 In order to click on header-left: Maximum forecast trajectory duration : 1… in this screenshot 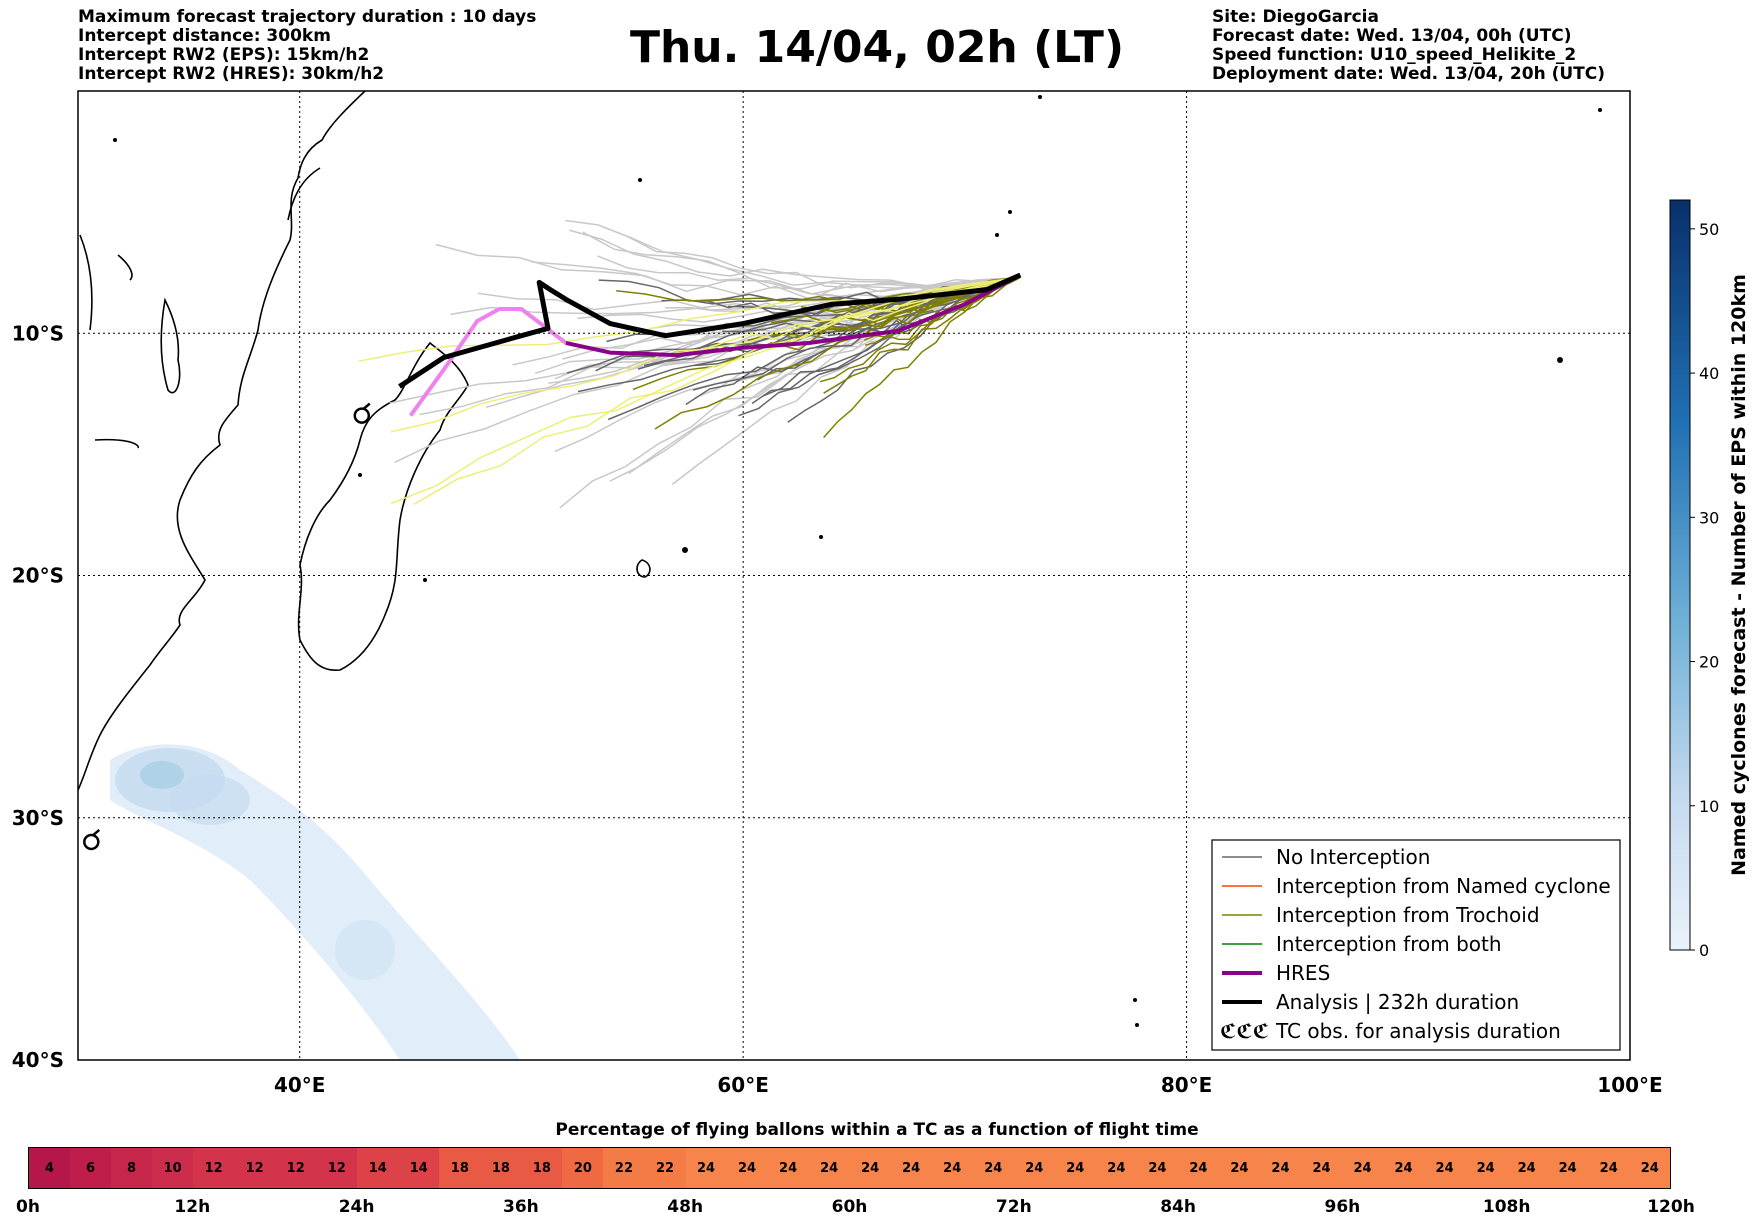, I will do `click(307, 46)`.